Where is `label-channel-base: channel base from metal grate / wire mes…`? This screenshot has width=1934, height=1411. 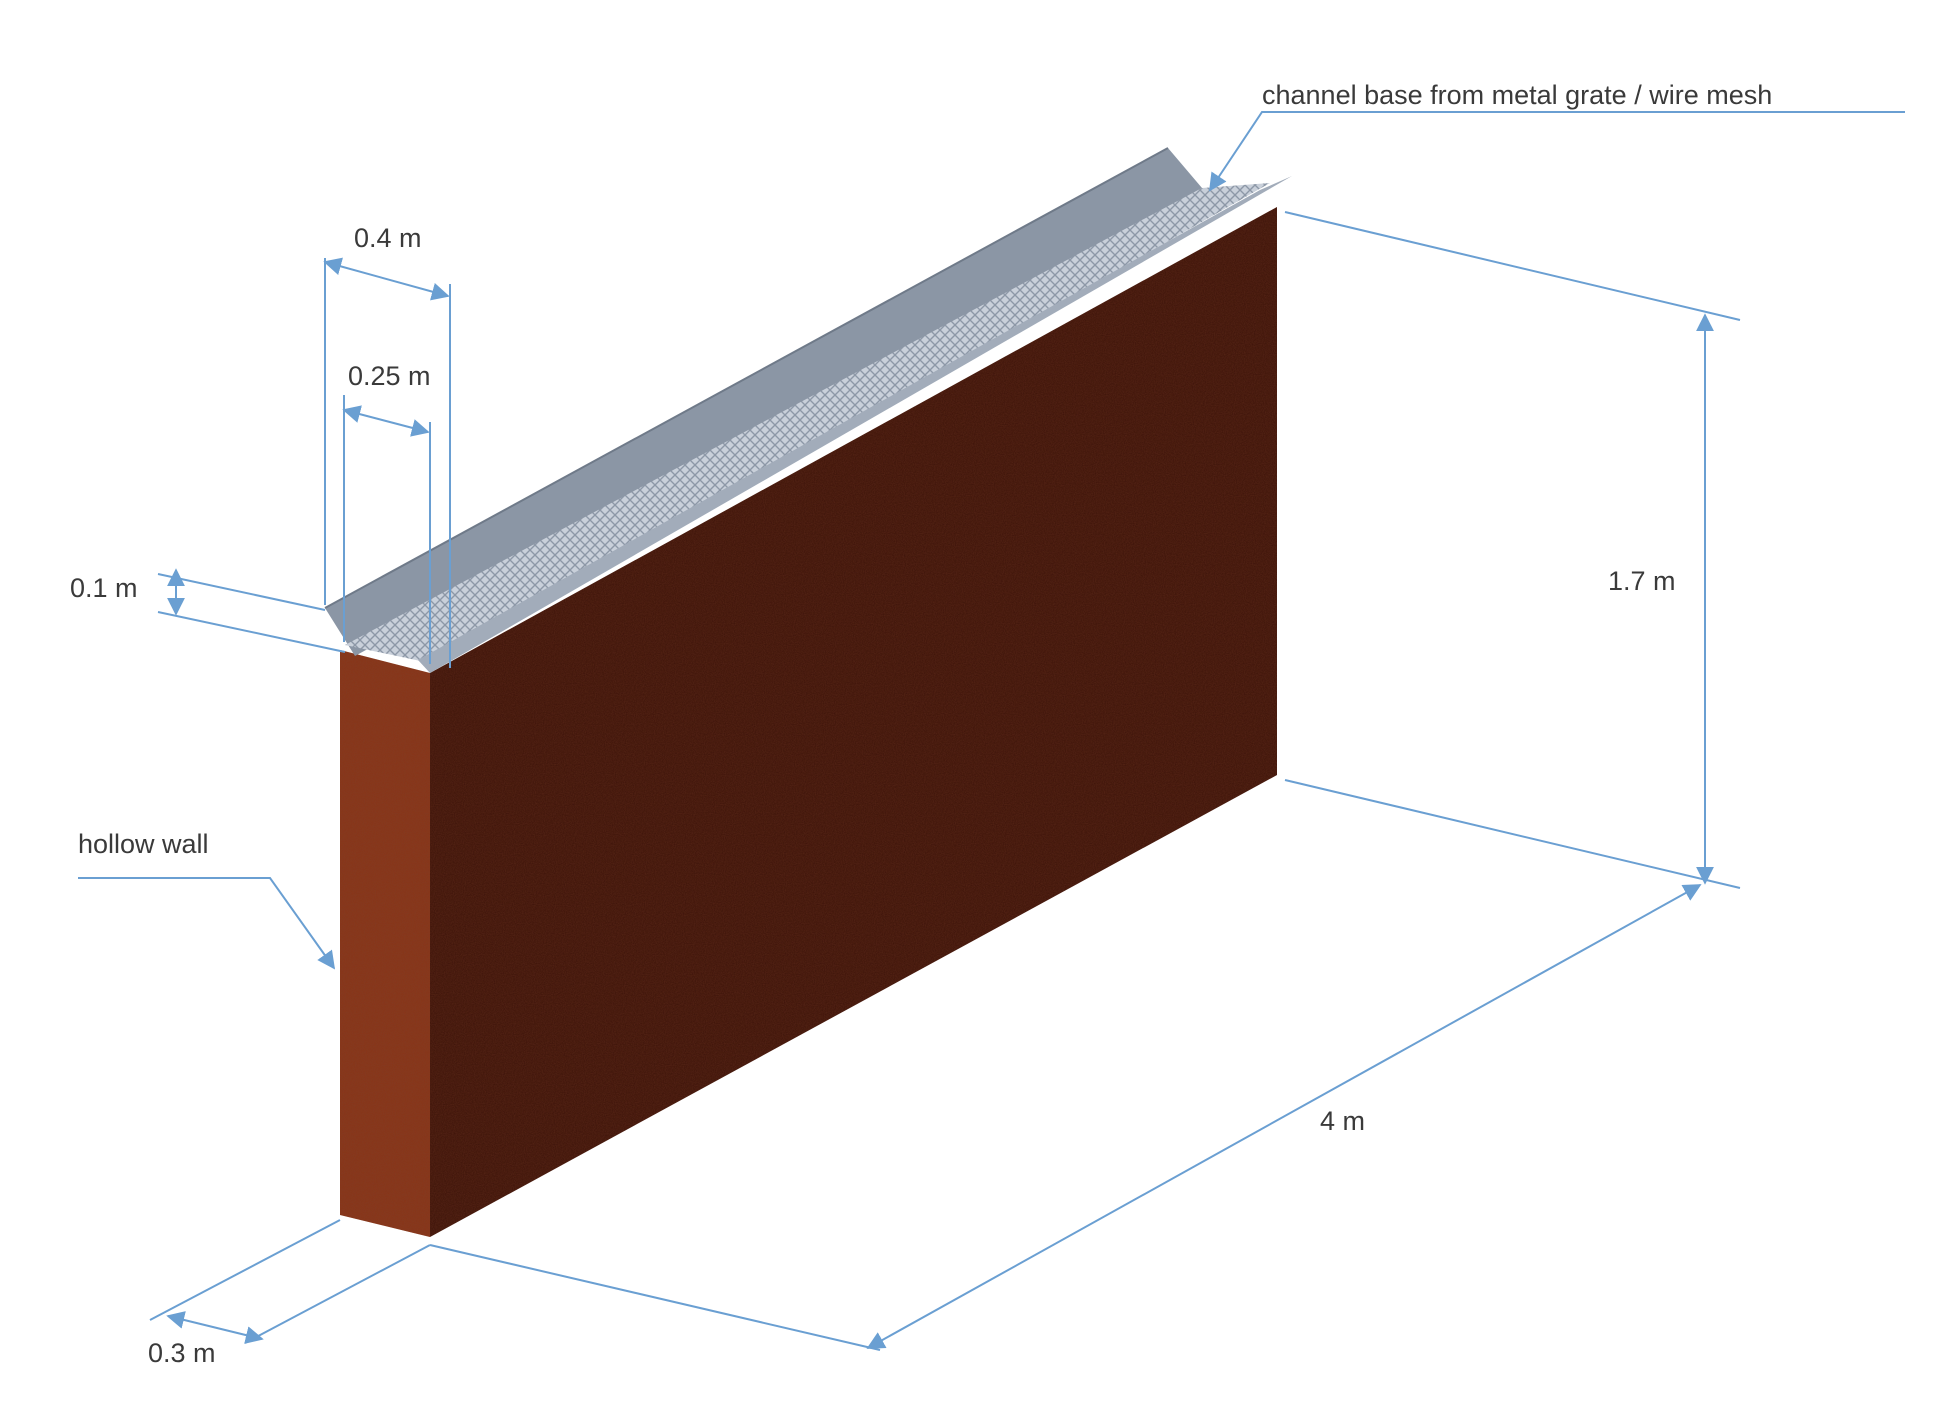
label-channel-base: channel base from metal grate / wire mes… is located at coordinates (1517, 95).